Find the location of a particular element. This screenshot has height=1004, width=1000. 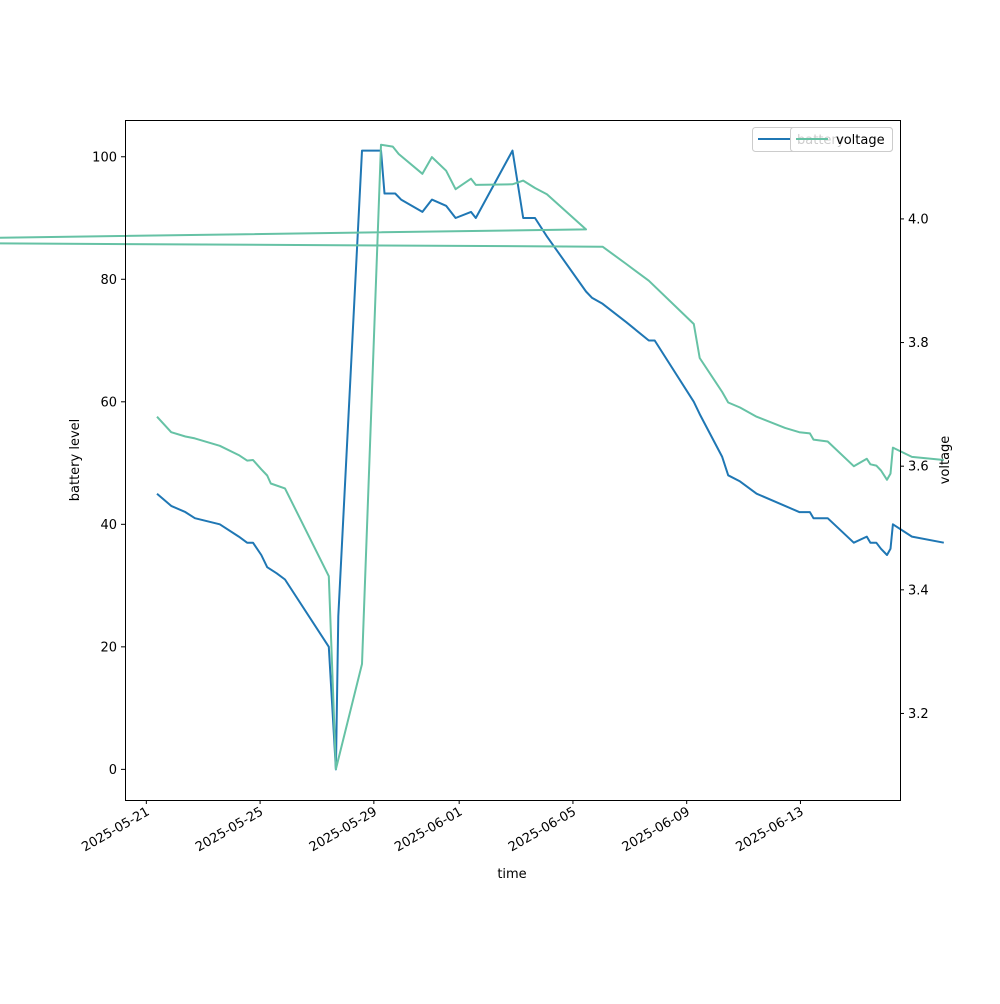

x-axis-label: time is located at coordinates (511, 874).